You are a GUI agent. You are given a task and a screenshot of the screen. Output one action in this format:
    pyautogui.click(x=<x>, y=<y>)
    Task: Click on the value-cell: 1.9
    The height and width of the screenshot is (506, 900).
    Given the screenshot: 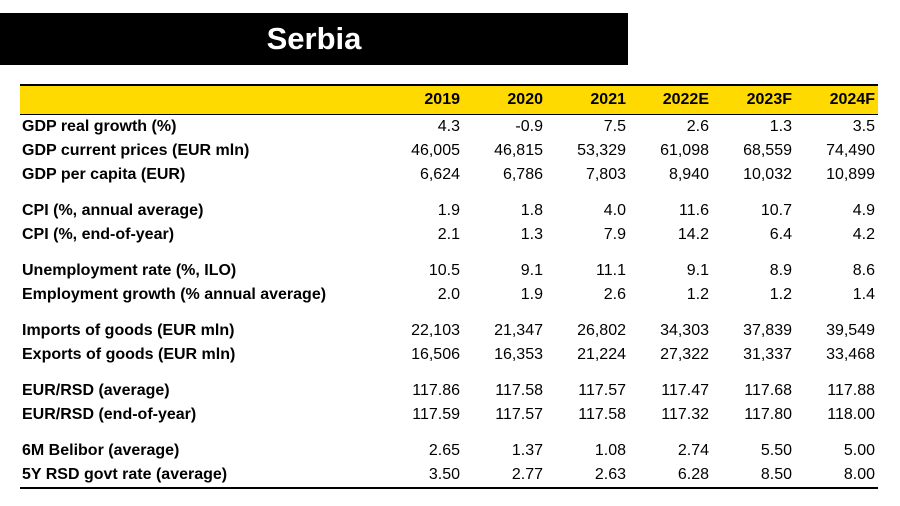 What is the action you would take?
    pyautogui.click(x=448, y=210)
    